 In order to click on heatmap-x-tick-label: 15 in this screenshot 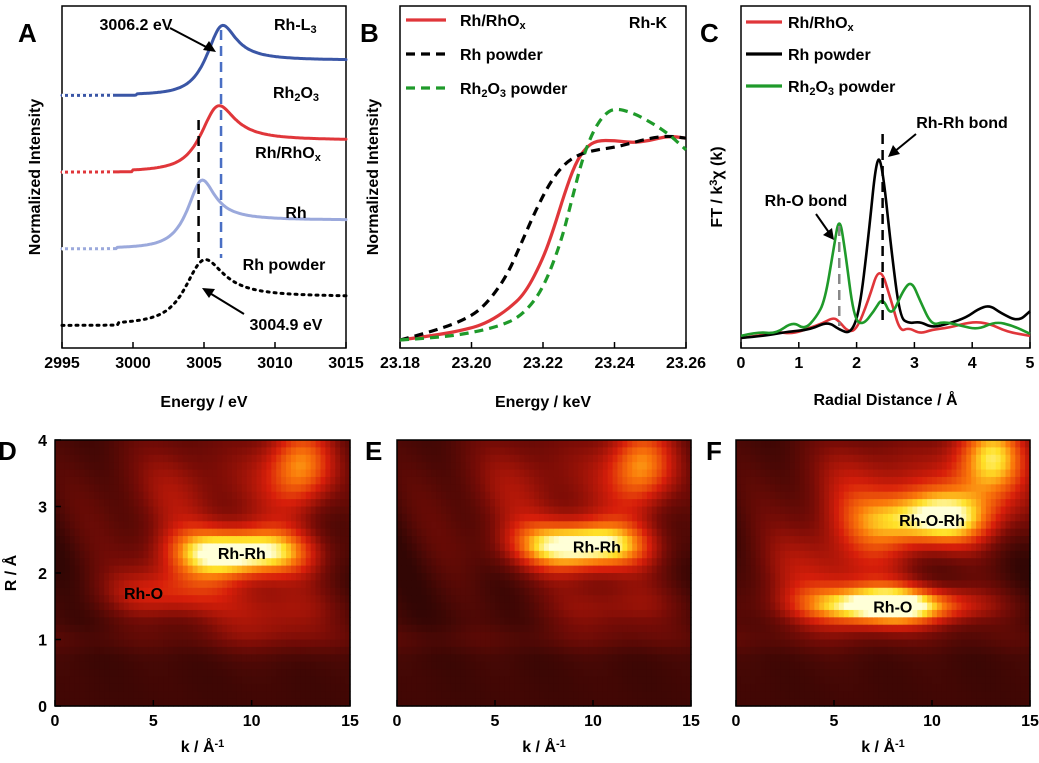, I will do `click(691, 721)`.